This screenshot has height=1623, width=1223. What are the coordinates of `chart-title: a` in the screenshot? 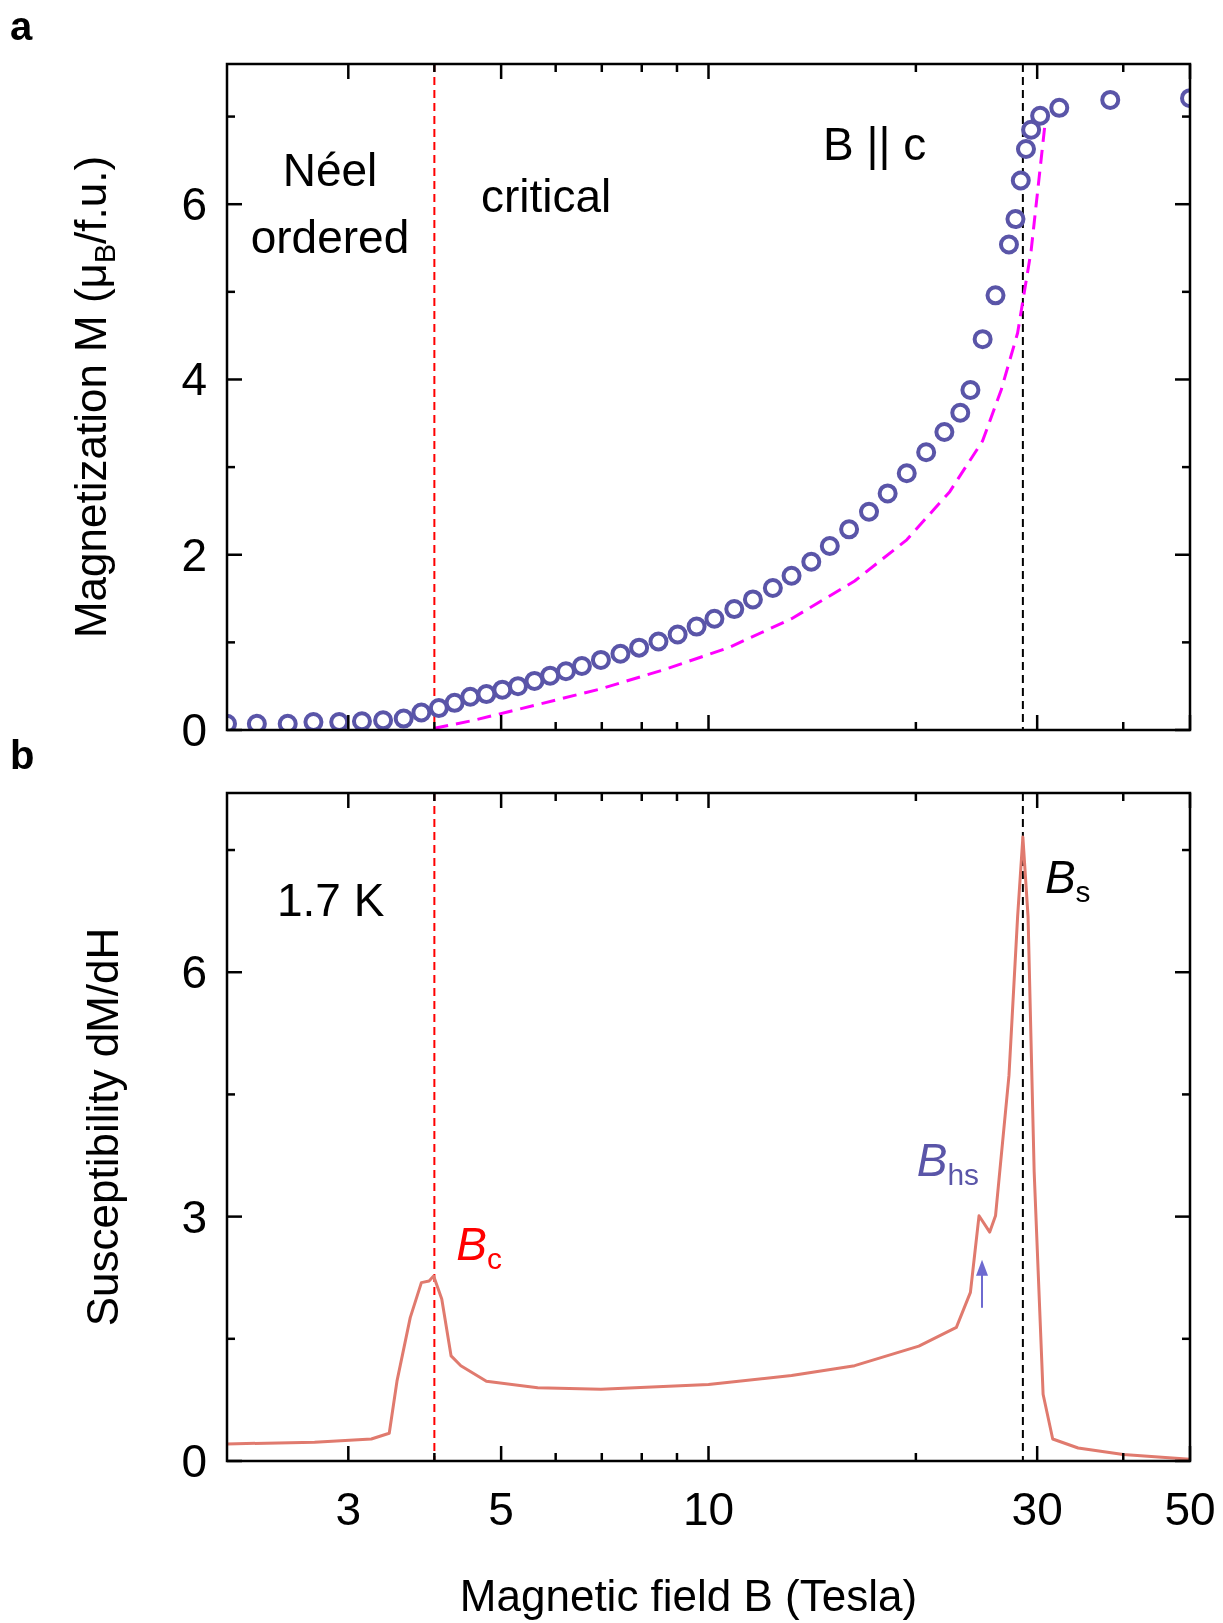 It's located at (21, 26).